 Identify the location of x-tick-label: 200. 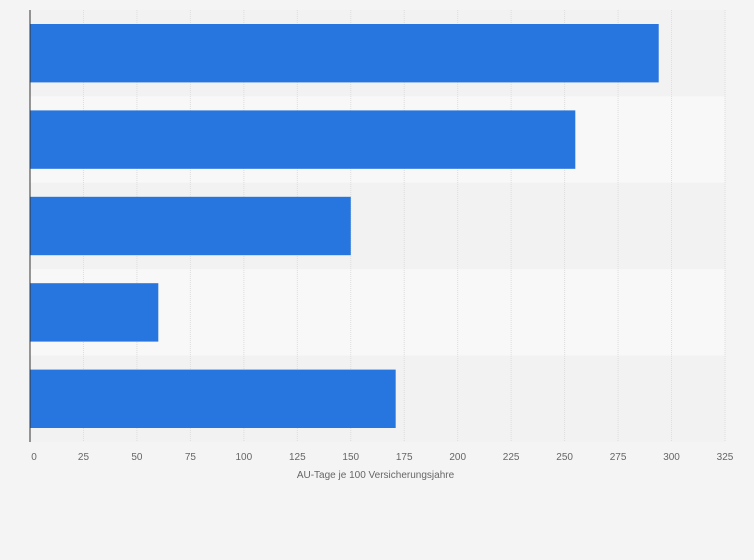
(457, 457).